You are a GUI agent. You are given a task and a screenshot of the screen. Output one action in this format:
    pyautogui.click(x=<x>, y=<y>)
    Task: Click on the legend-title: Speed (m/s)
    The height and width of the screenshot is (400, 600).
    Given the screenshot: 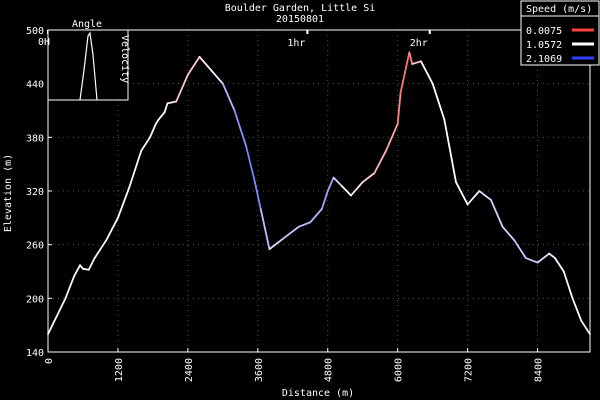 What is the action you would take?
    pyautogui.click(x=559, y=9)
    